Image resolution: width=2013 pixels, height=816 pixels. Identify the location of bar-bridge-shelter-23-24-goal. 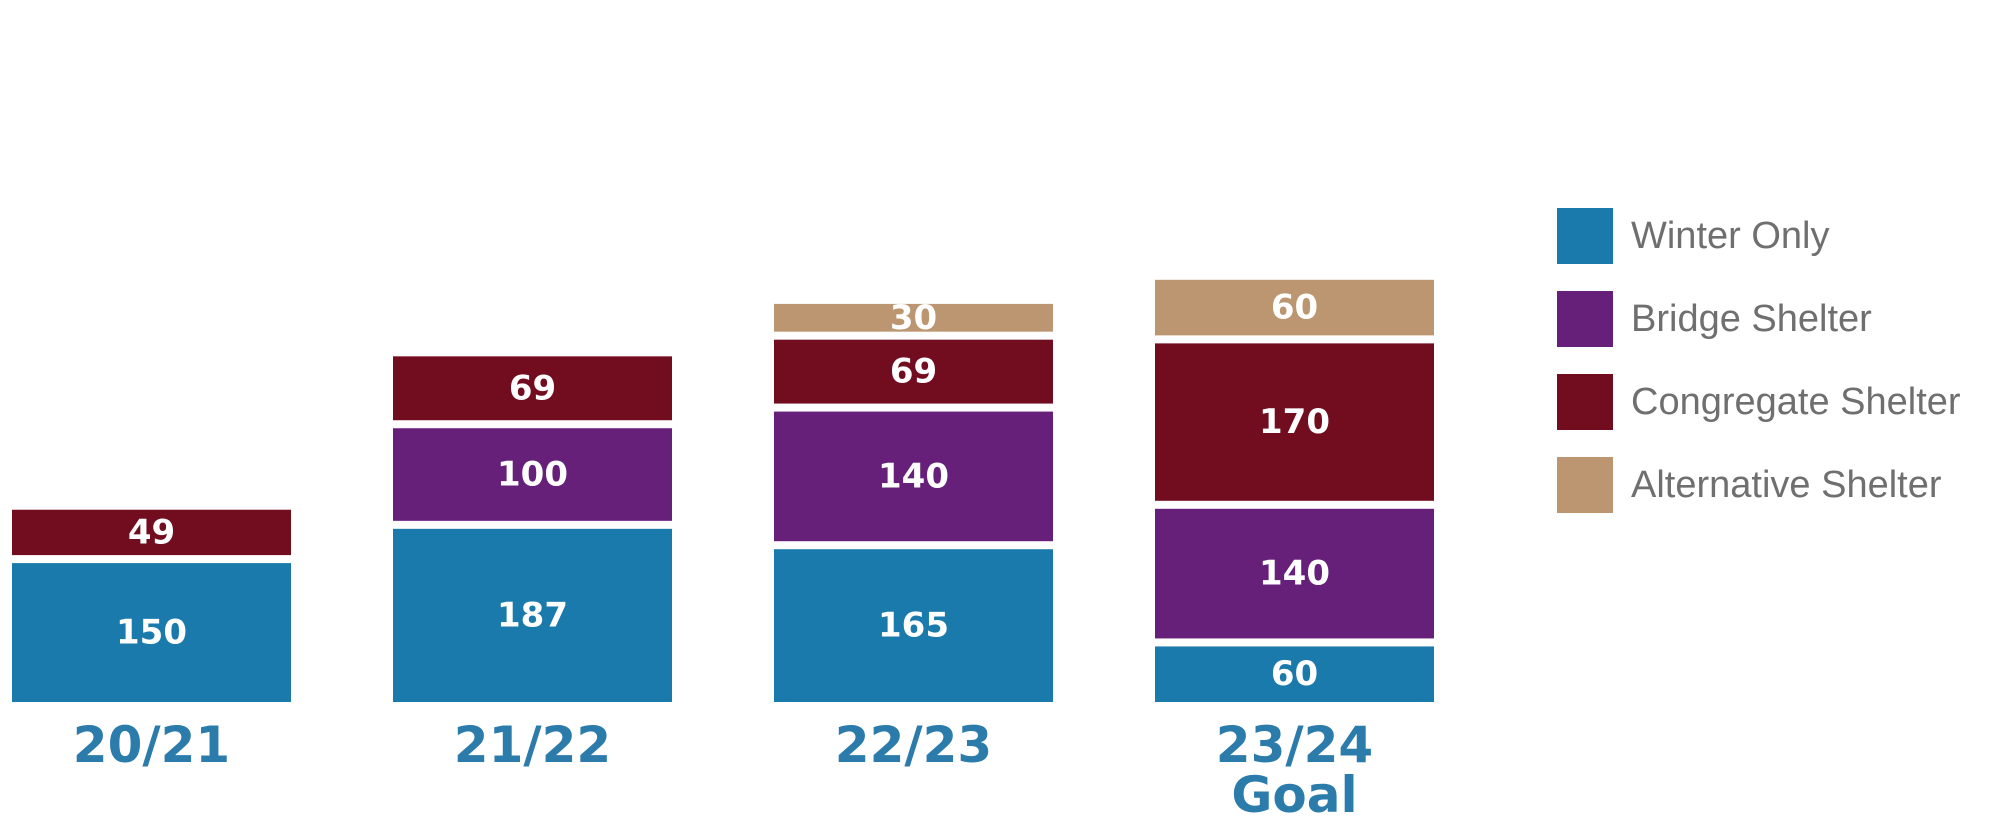
(1294, 573).